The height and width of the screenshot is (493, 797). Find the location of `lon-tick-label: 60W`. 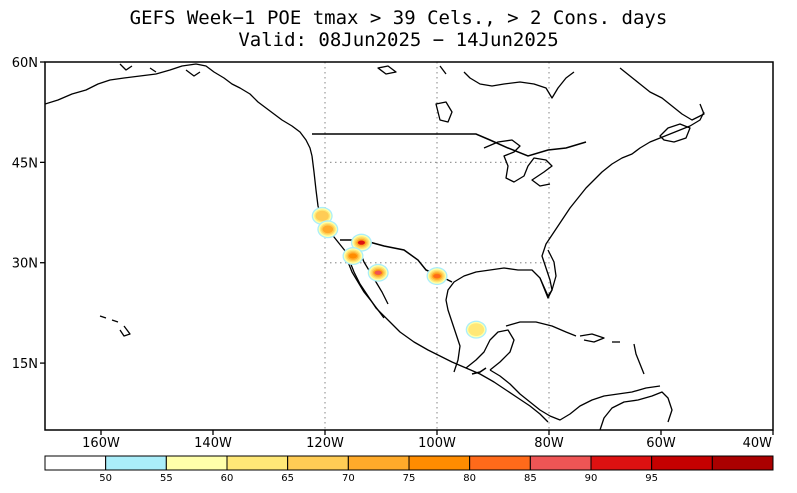

lon-tick-label: 60W is located at coordinates (661, 443).